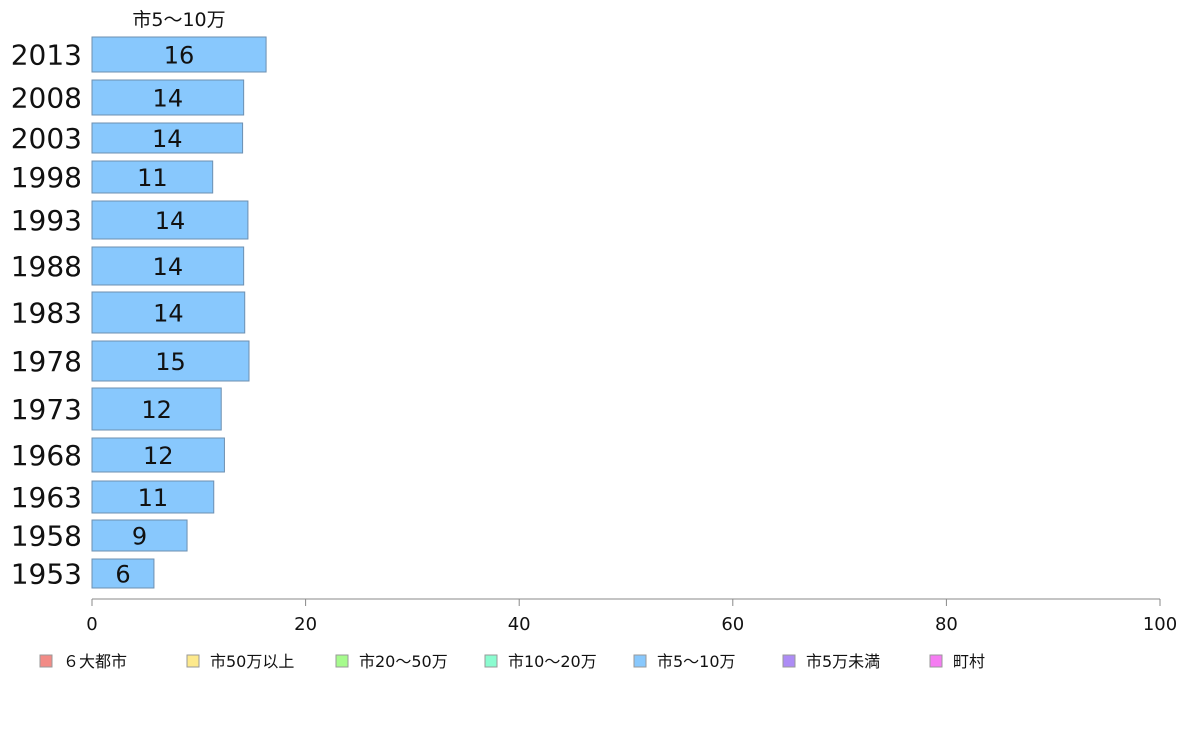 Image resolution: width=1188 pixels, height=736 pixels. Describe the element at coordinates (46, 455) in the screenshot. I see `y-tick-label: 1968` at that location.